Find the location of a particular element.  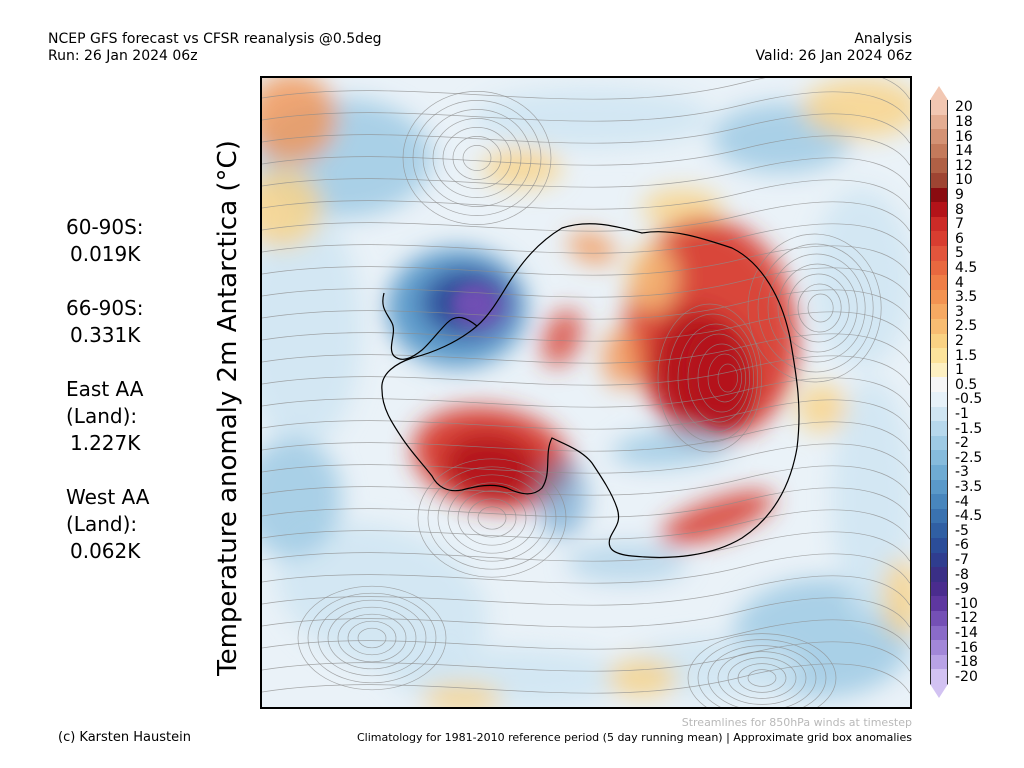

colorbar-tick-label: -10 is located at coordinates (966, 603).